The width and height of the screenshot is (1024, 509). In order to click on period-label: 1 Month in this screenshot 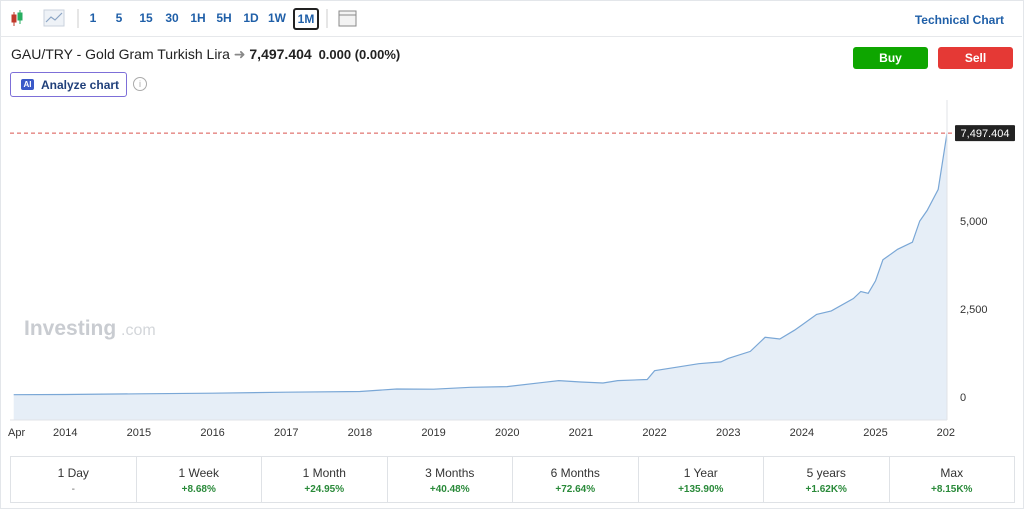, I will do `click(324, 473)`.